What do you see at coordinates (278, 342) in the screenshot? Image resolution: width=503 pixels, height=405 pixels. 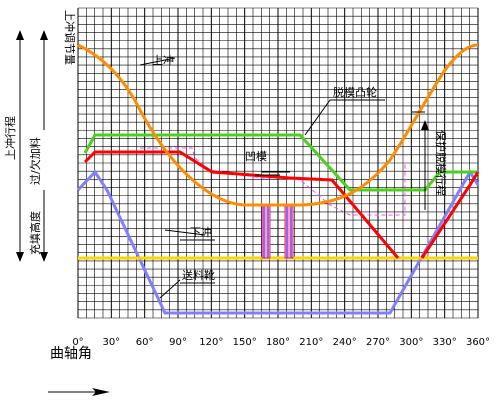 I see `x-tick-label: 180°` at bounding box center [278, 342].